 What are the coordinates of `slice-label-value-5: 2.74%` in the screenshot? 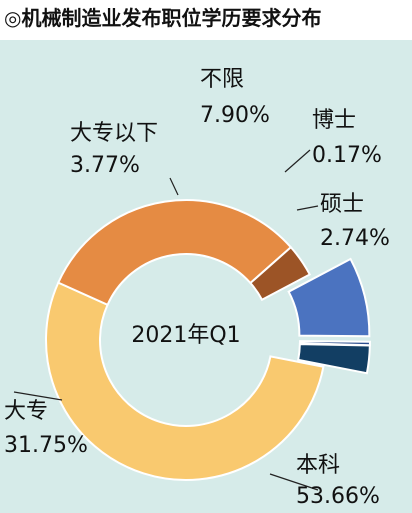 It's located at (355, 238).